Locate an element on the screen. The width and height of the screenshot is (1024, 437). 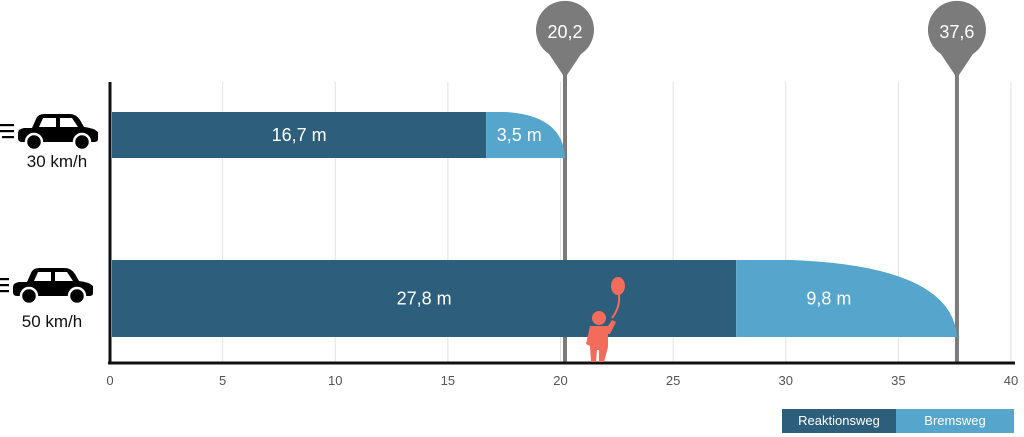
bar-label-reaktionsweg: 27,8 m is located at coordinates (424, 299).